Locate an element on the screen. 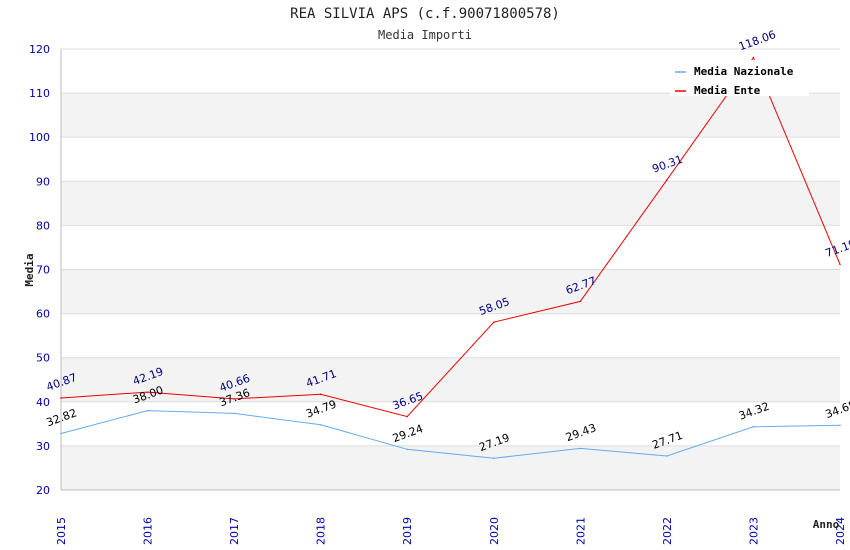 Image resolution: width=850 pixels, height=550 pixels. y-tick-label: 50 is located at coordinates (43, 358).